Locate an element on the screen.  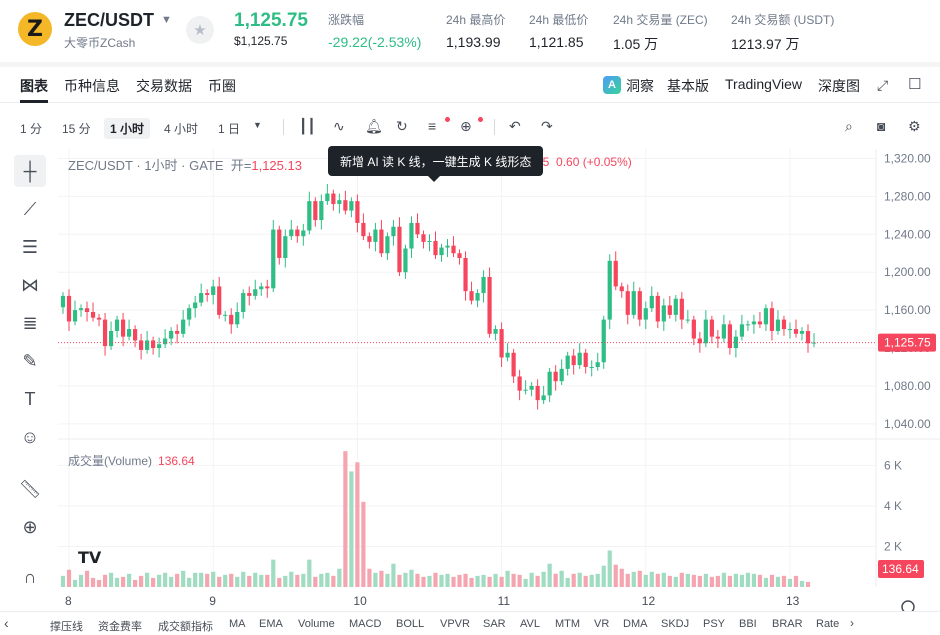
tab-insight: 洞察 is located at coordinates (640, 86).